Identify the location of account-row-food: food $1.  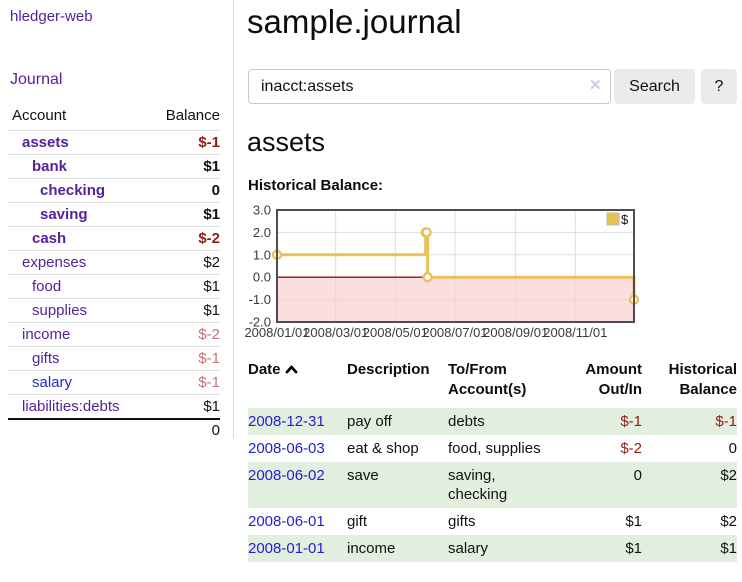
(114, 286).